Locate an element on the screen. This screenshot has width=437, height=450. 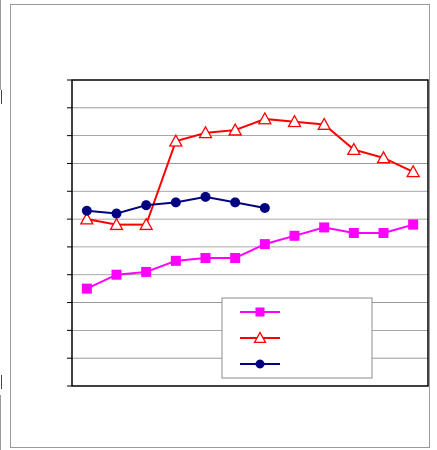
legend is located at coordinates (297, 338).